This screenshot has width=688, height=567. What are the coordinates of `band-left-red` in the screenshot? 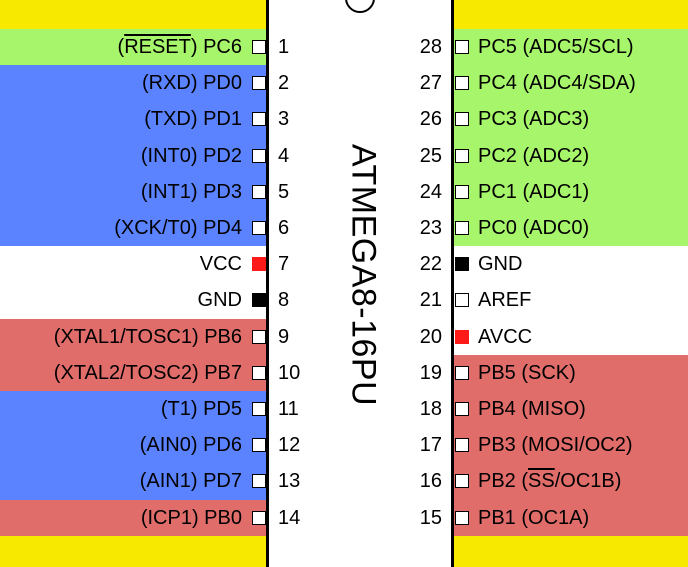 It's located at (133, 517).